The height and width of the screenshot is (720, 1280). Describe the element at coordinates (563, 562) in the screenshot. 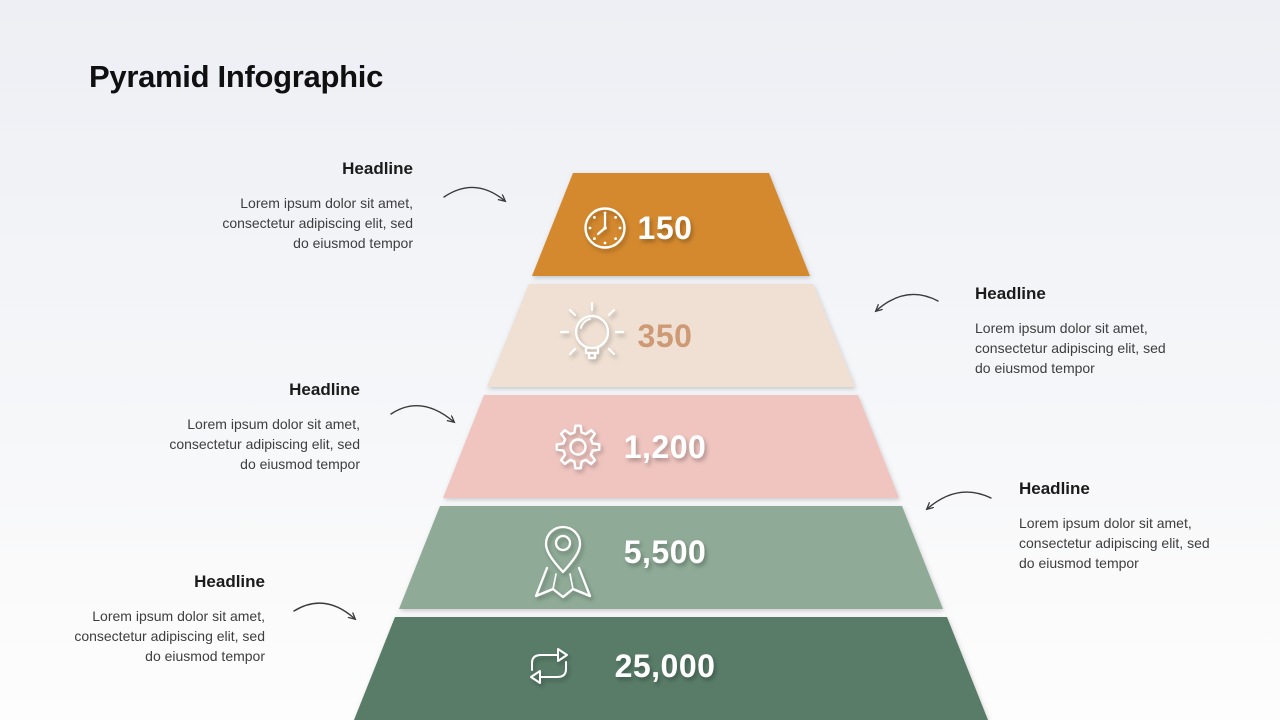

I see `map-pin-icon` at that location.